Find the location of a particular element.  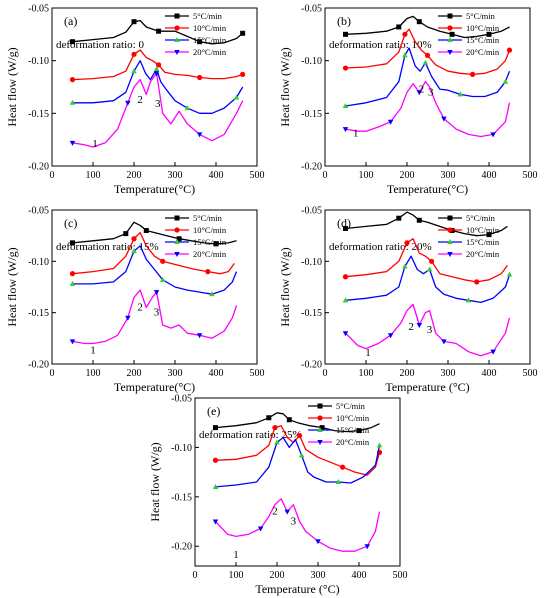

y-tick-label: -0.15 is located at coordinates (38, 114).